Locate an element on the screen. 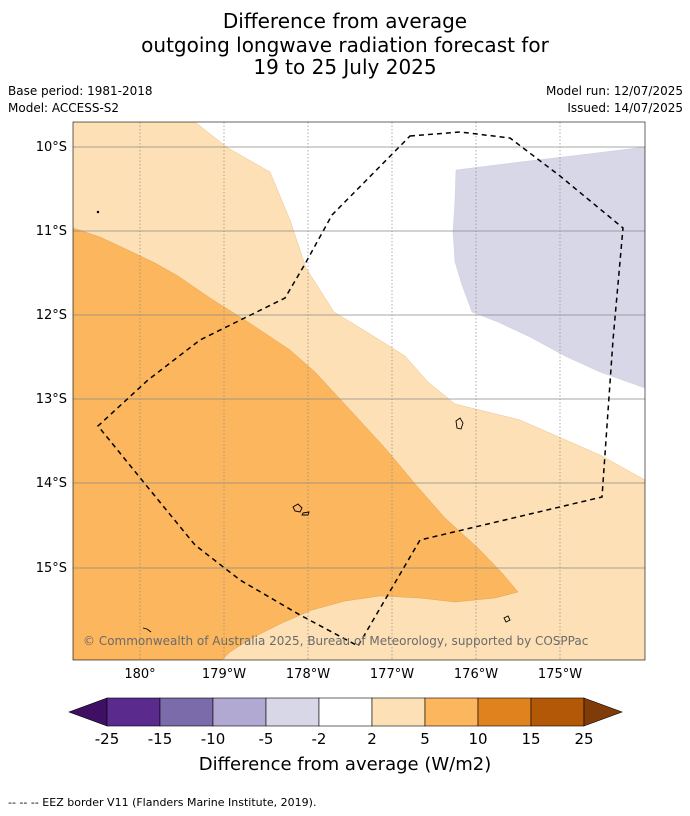 The height and width of the screenshot is (816, 690). base-period-text: Base period: 1981-2018 is located at coordinates (80, 91).